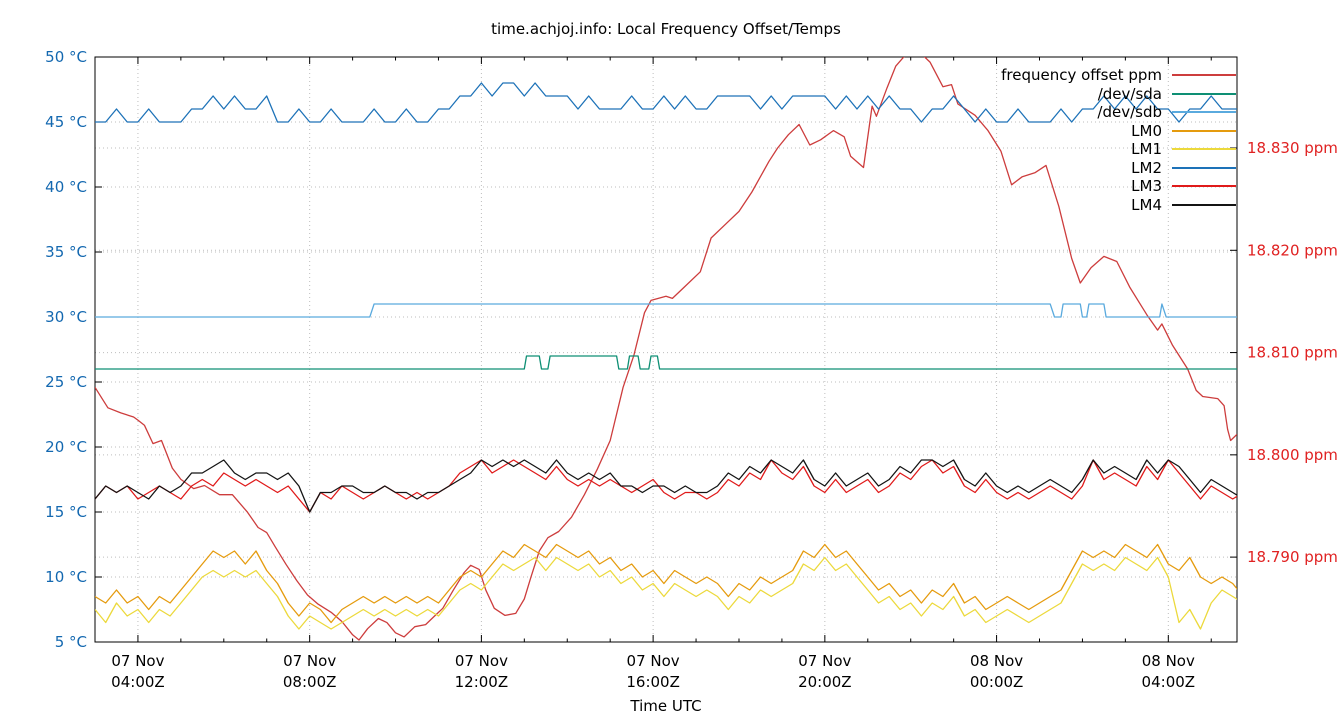  I want to click on series-line-lm0, so click(666, 583).